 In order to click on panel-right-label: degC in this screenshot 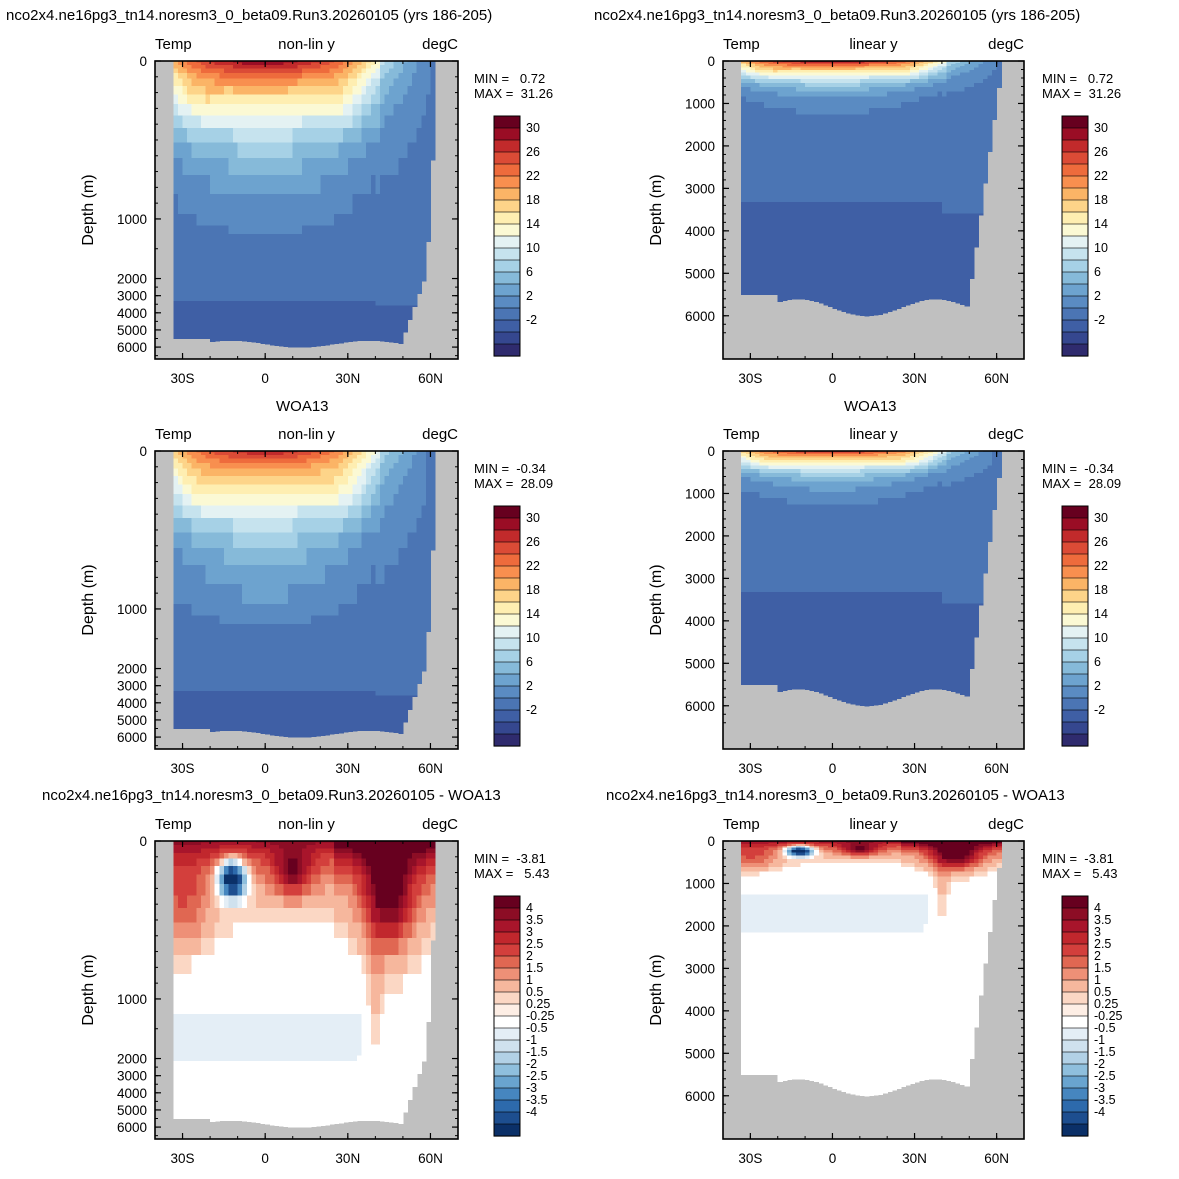, I will do `click(440, 44)`.